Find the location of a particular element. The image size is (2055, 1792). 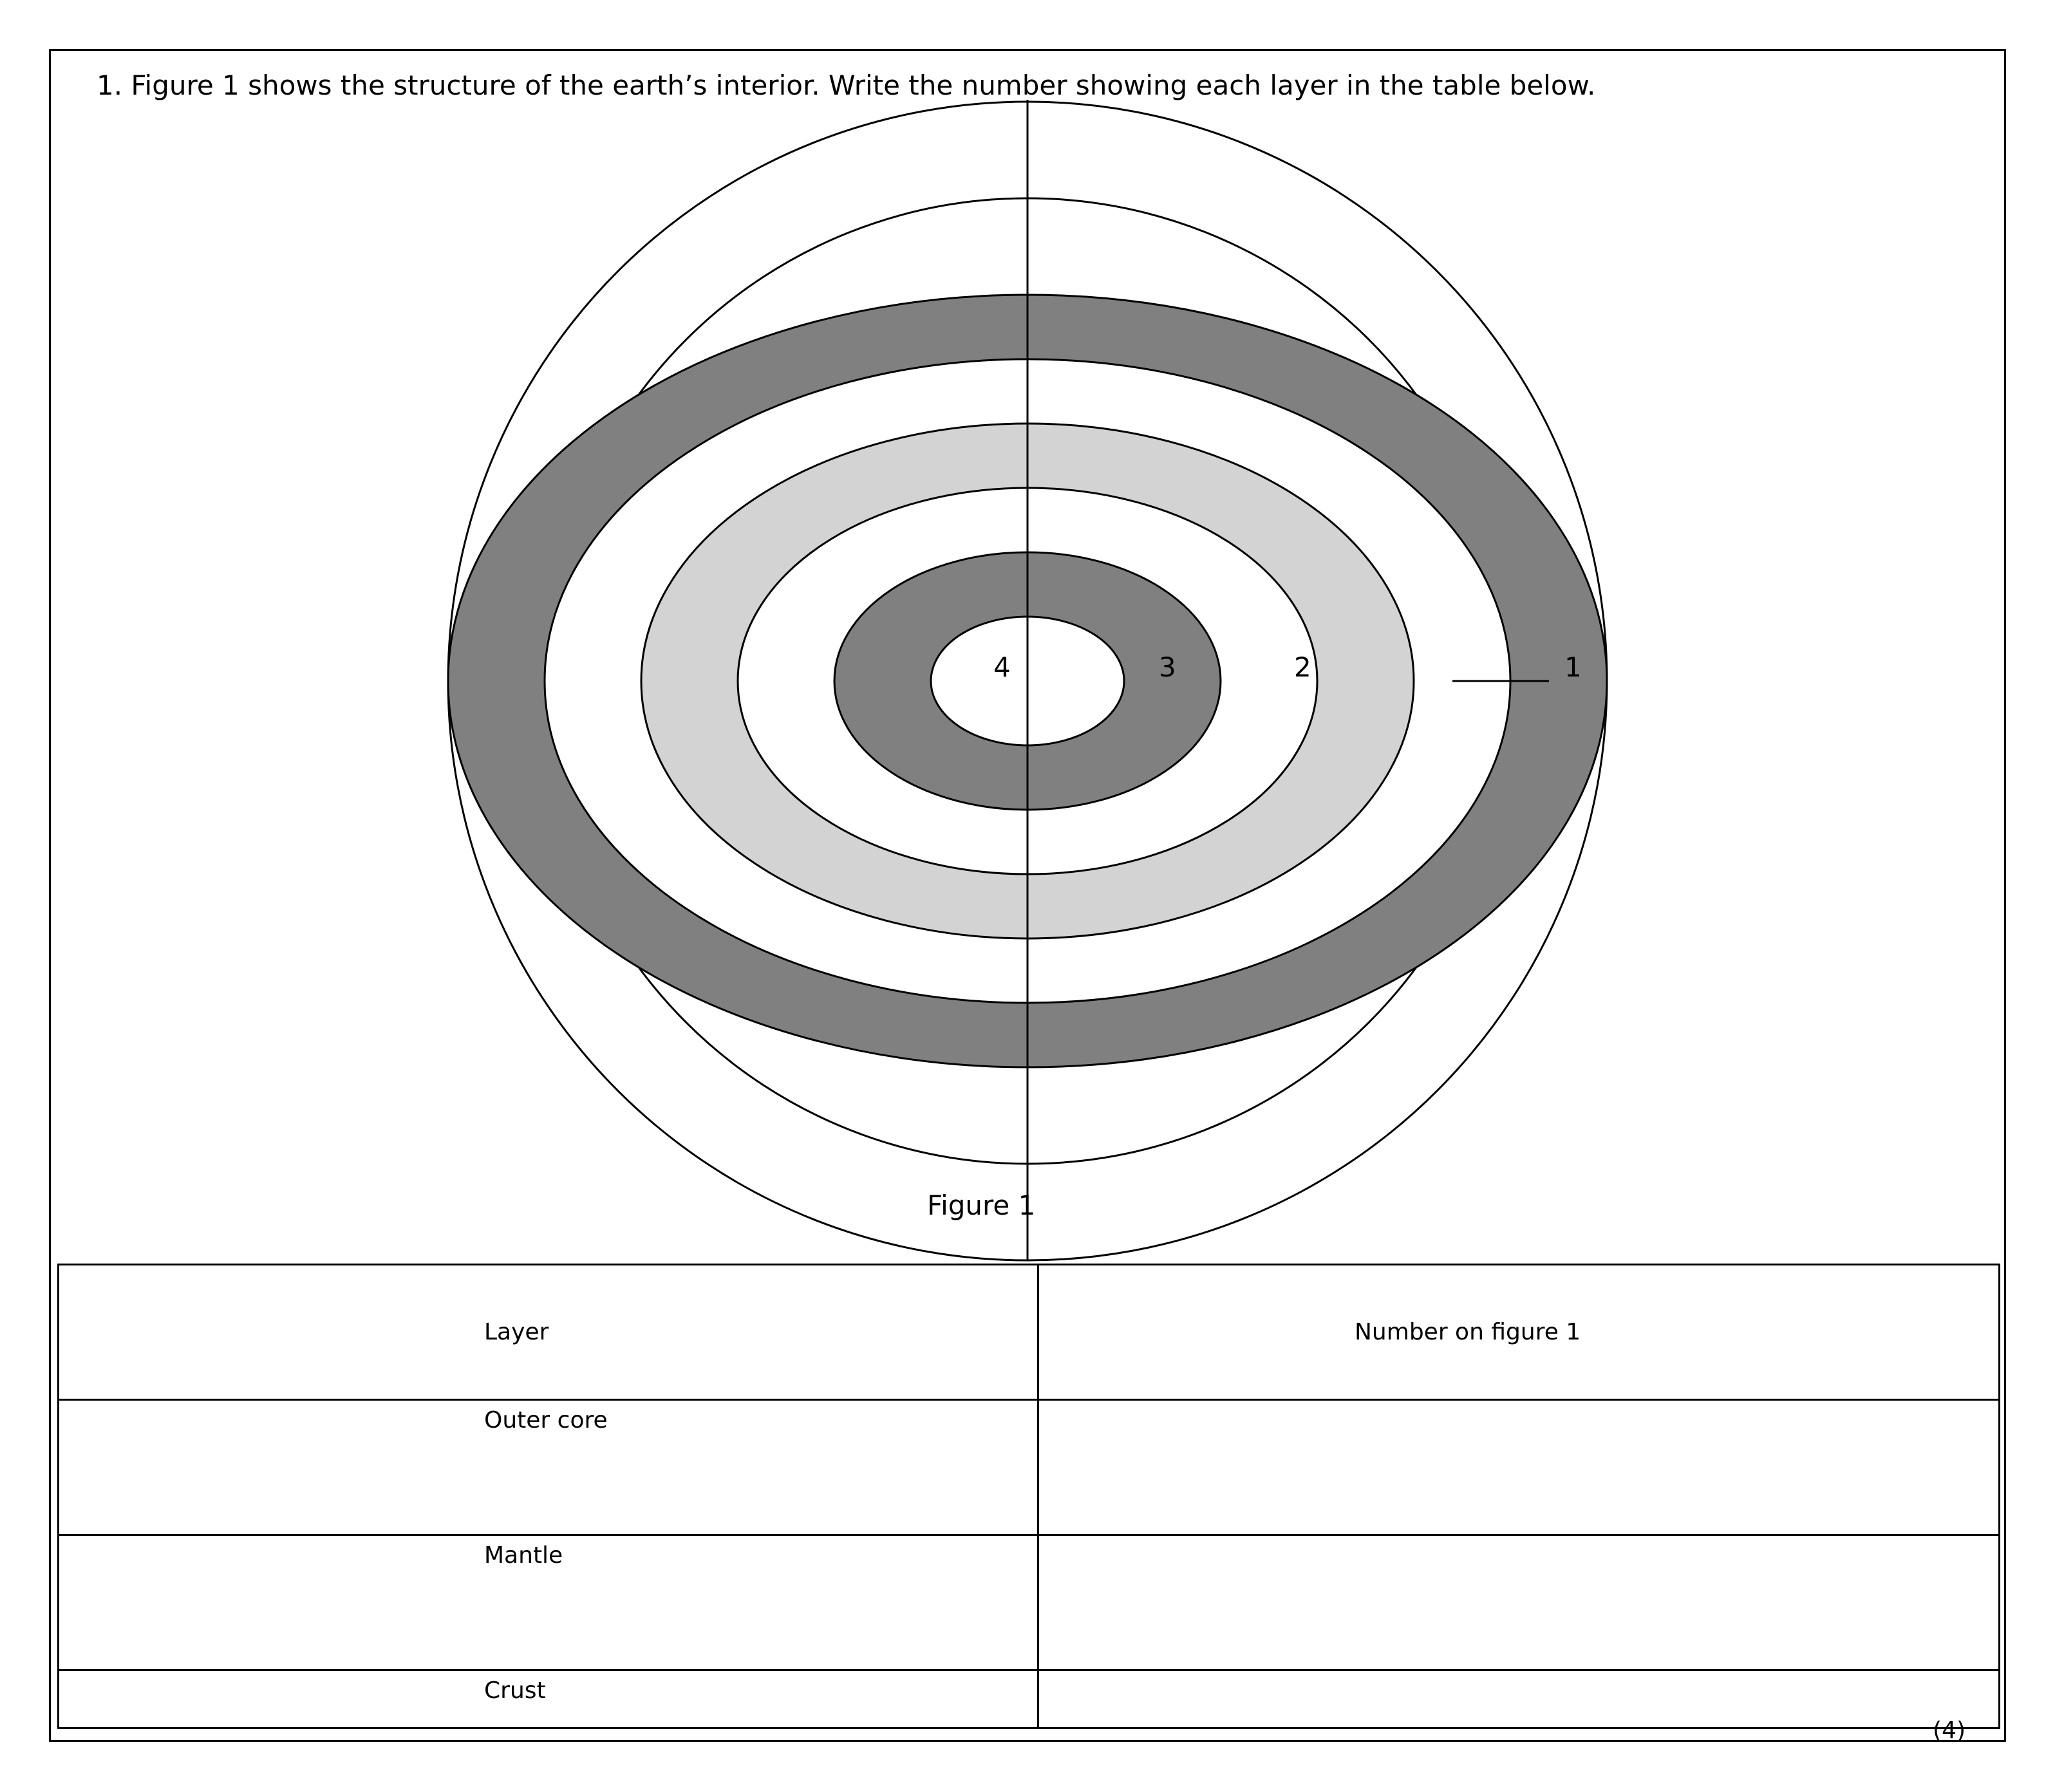

label-3: 3 is located at coordinates (1168, 667).